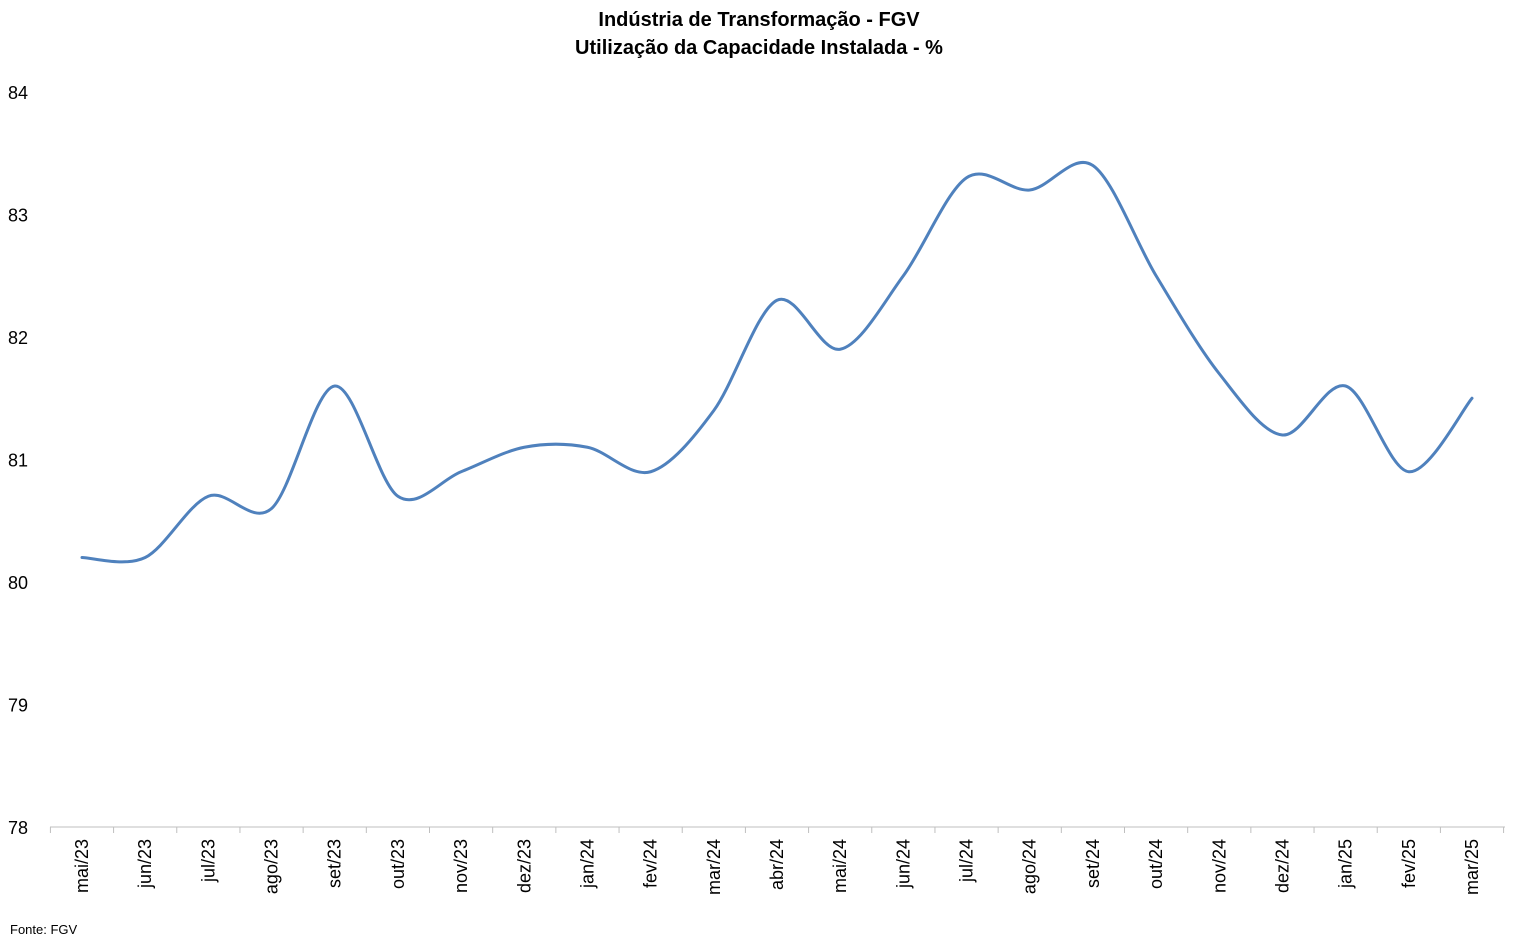  What do you see at coordinates (714, 867) in the screenshot?
I see `x-tick-label: mar/24` at bounding box center [714, 867].